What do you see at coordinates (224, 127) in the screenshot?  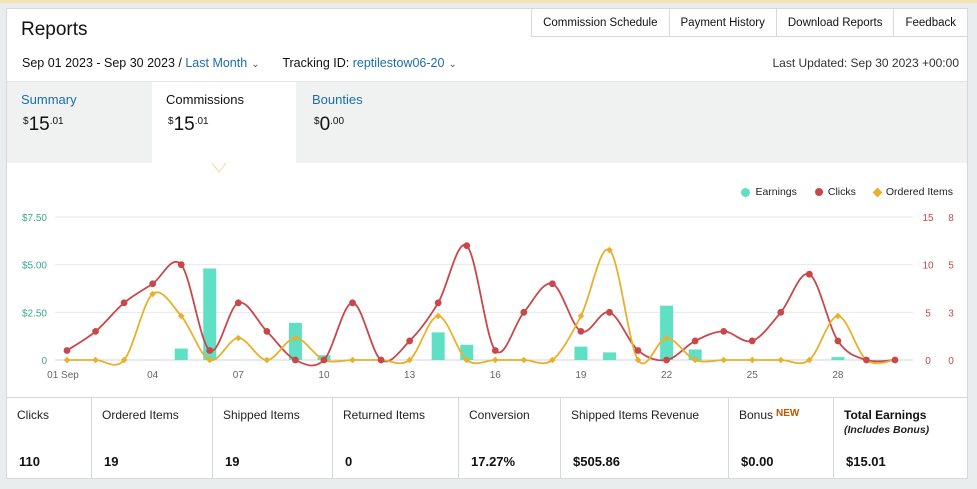 I see `tab-commissions: Commissions $15.01` at bounding box center [224, 127].